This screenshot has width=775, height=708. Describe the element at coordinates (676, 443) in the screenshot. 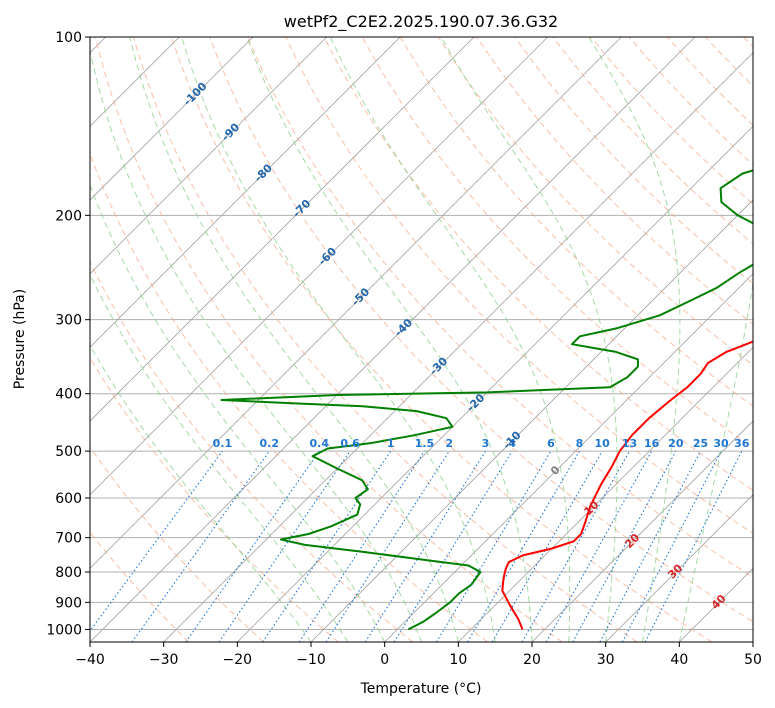

I see `mixing-ratio-label: 20` at that location.